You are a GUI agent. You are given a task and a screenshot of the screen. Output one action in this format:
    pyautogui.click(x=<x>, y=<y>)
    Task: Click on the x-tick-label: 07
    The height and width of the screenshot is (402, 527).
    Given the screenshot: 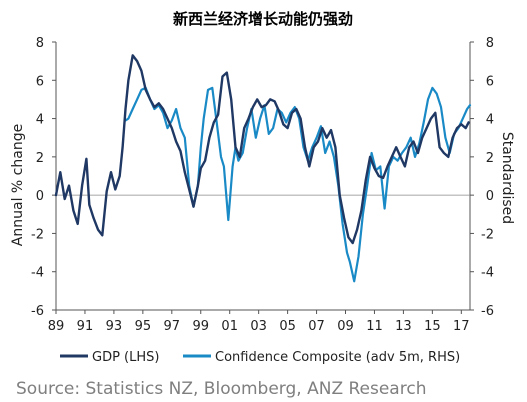 What is the action you would take?
    pyautogui.click(x=316, y=326)
    